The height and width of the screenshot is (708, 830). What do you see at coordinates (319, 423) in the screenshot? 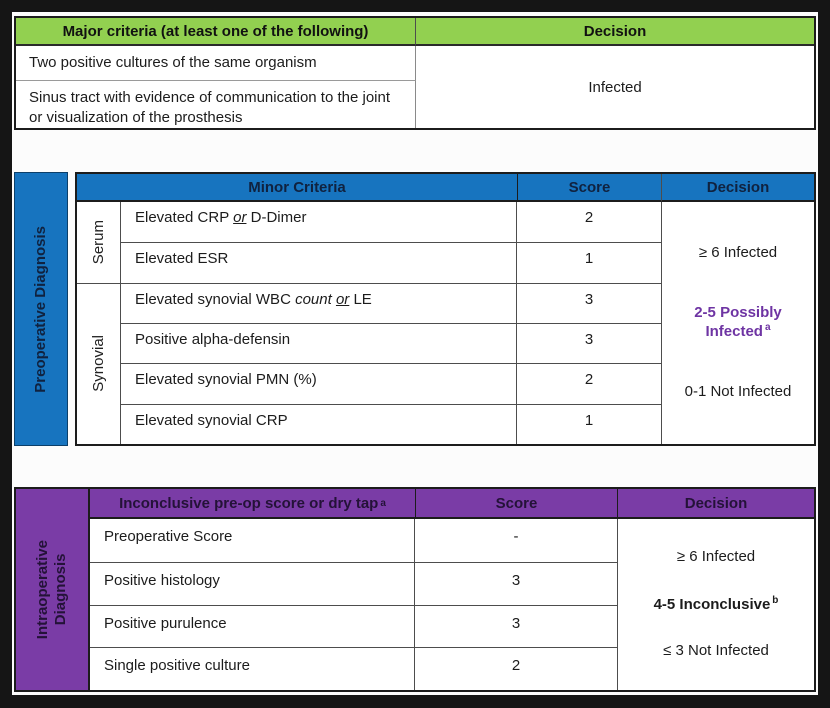
I see `criteria-cell: Elevated synovial CRP` at bounding box center [319, 423].